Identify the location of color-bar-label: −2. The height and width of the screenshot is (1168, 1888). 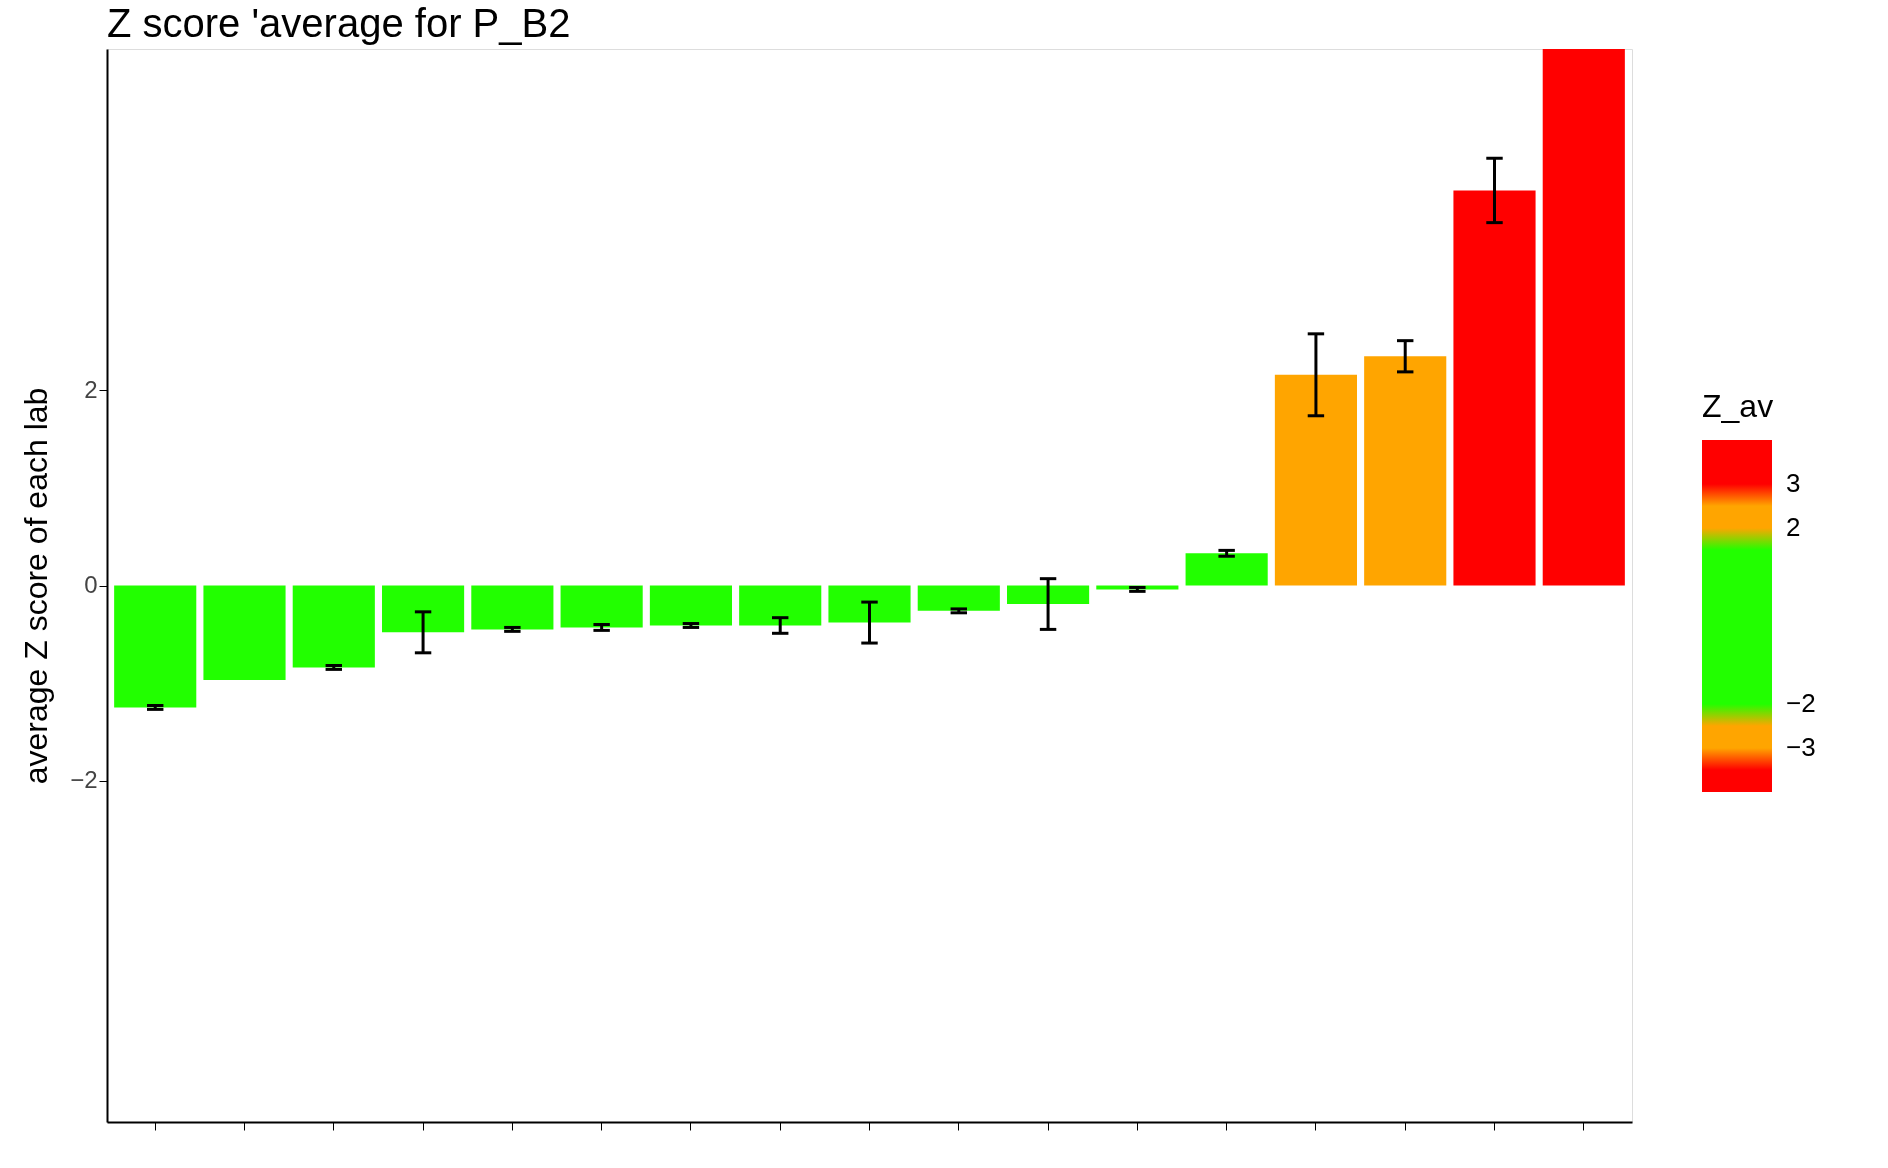
(1801, 703).